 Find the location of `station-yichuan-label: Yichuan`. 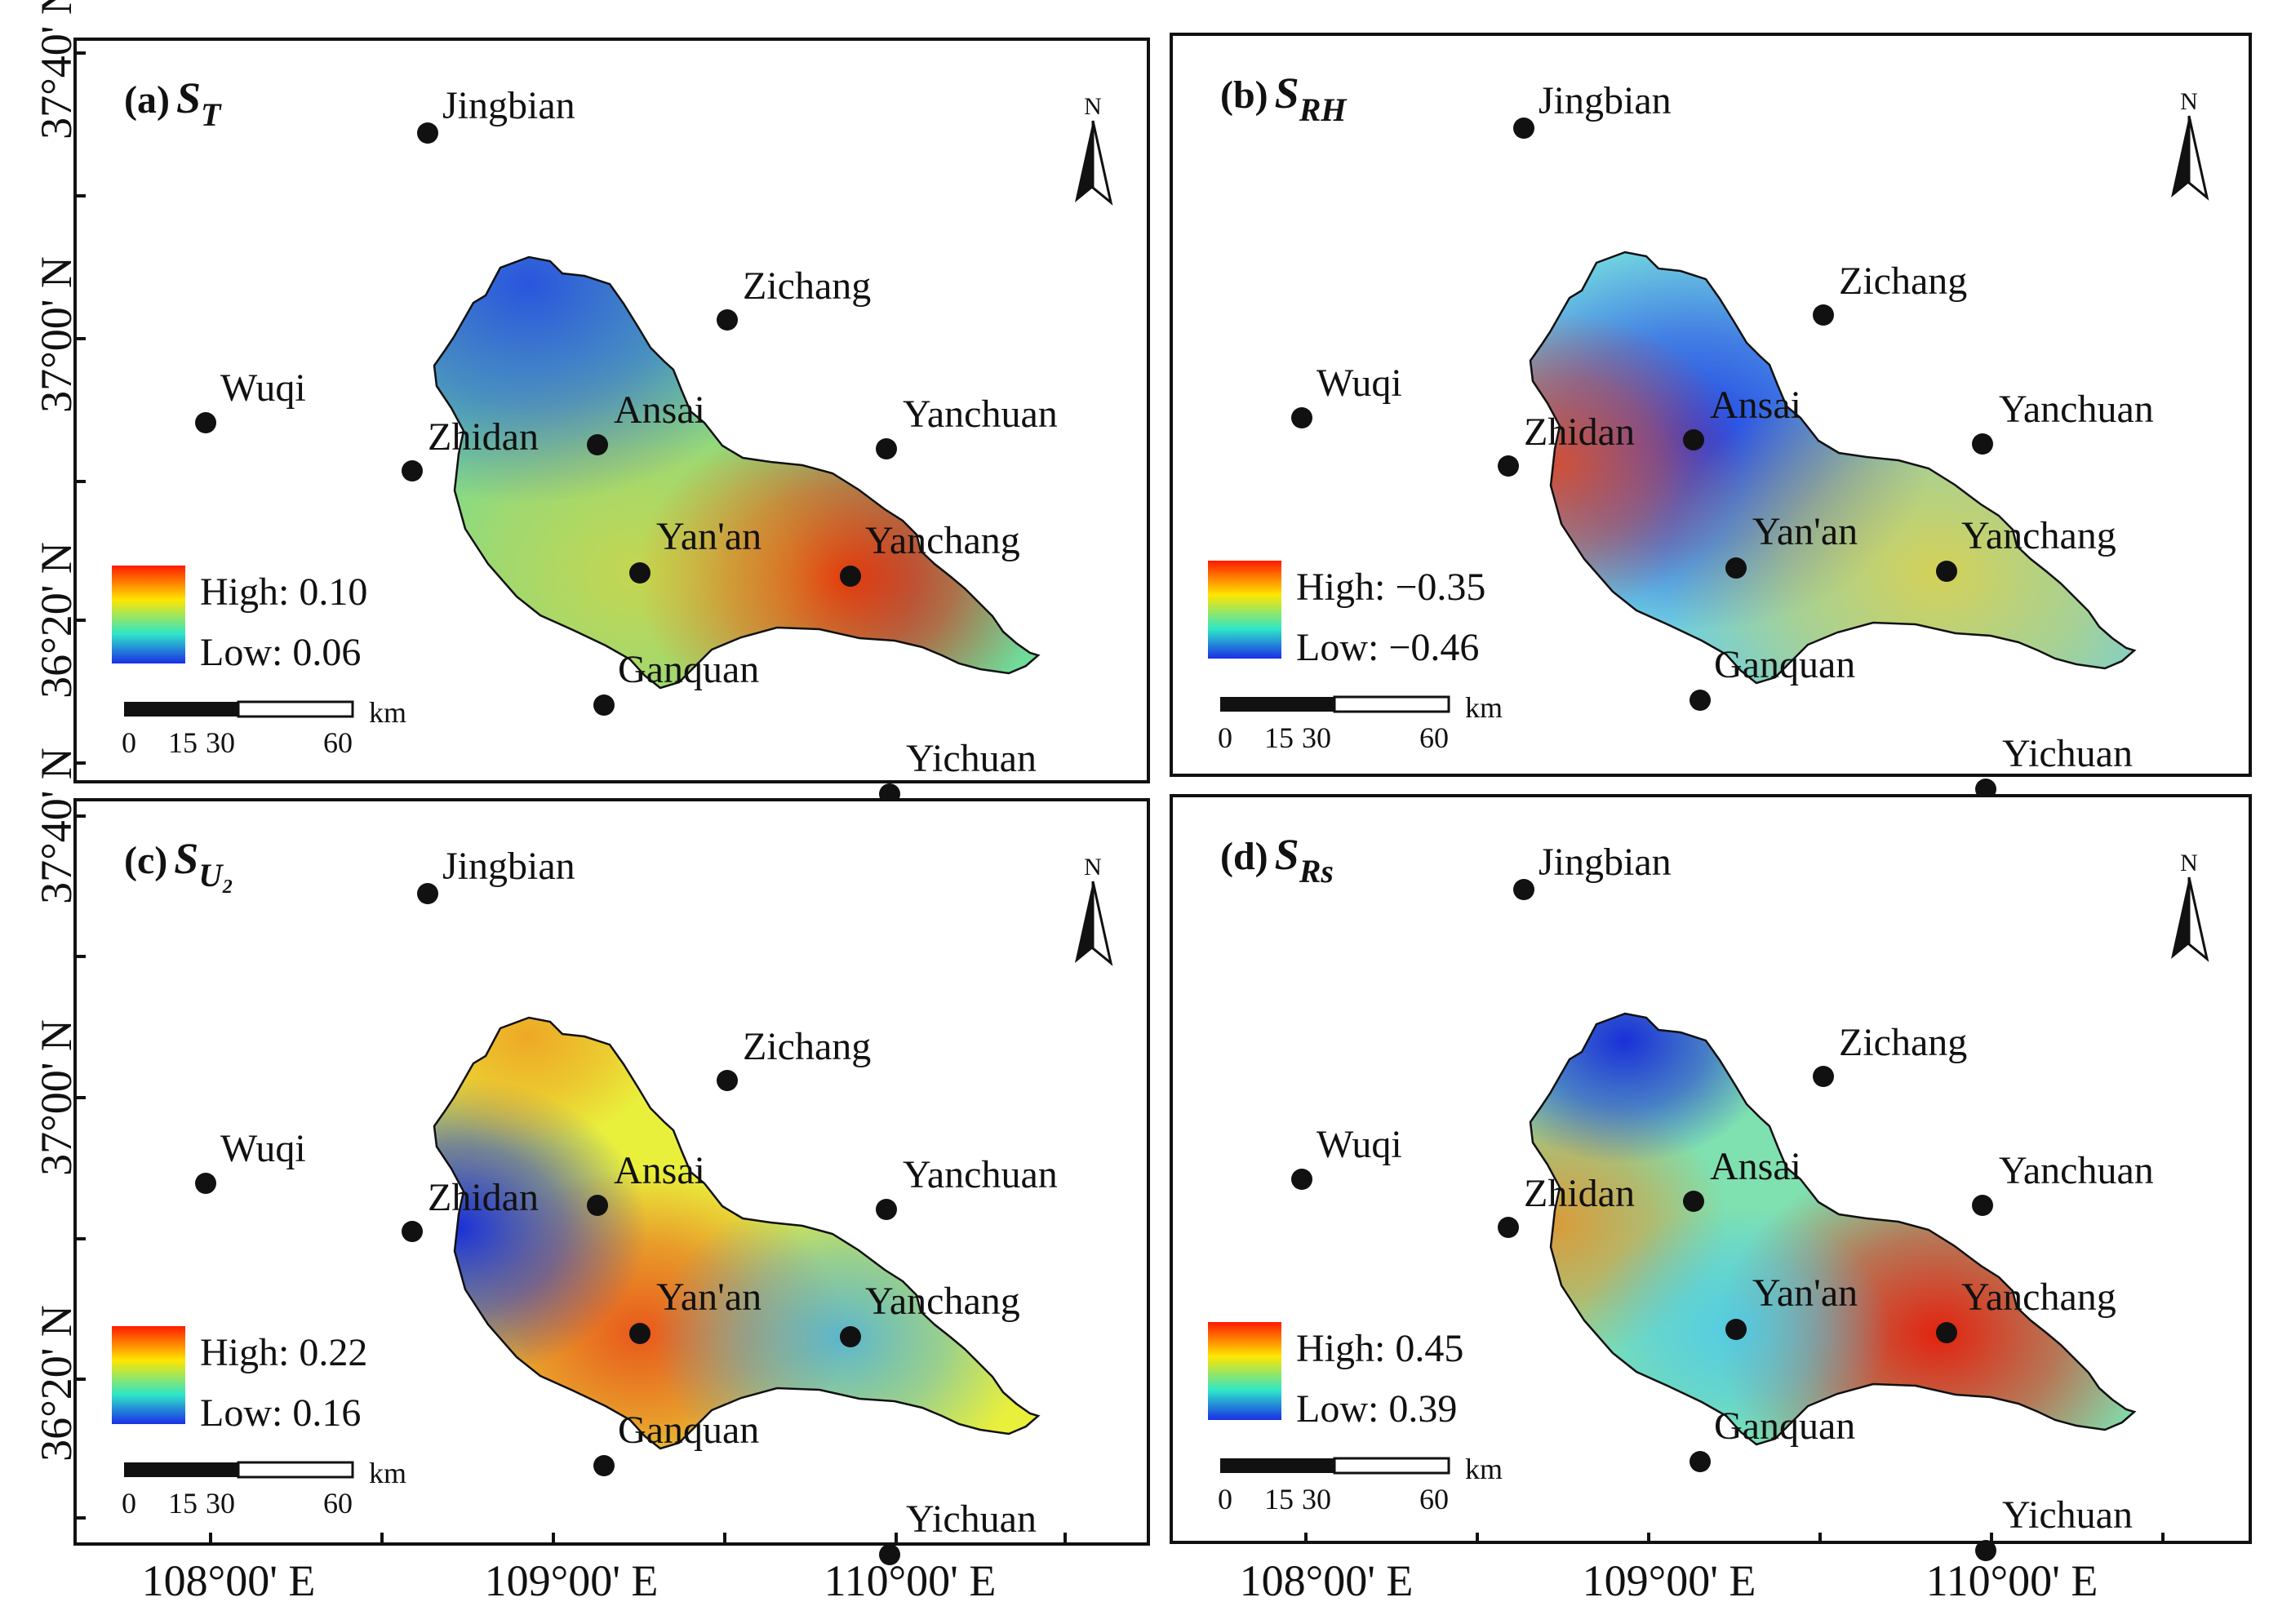

station-yichuan-label: Yichuan is located at coordinates (971, 758).